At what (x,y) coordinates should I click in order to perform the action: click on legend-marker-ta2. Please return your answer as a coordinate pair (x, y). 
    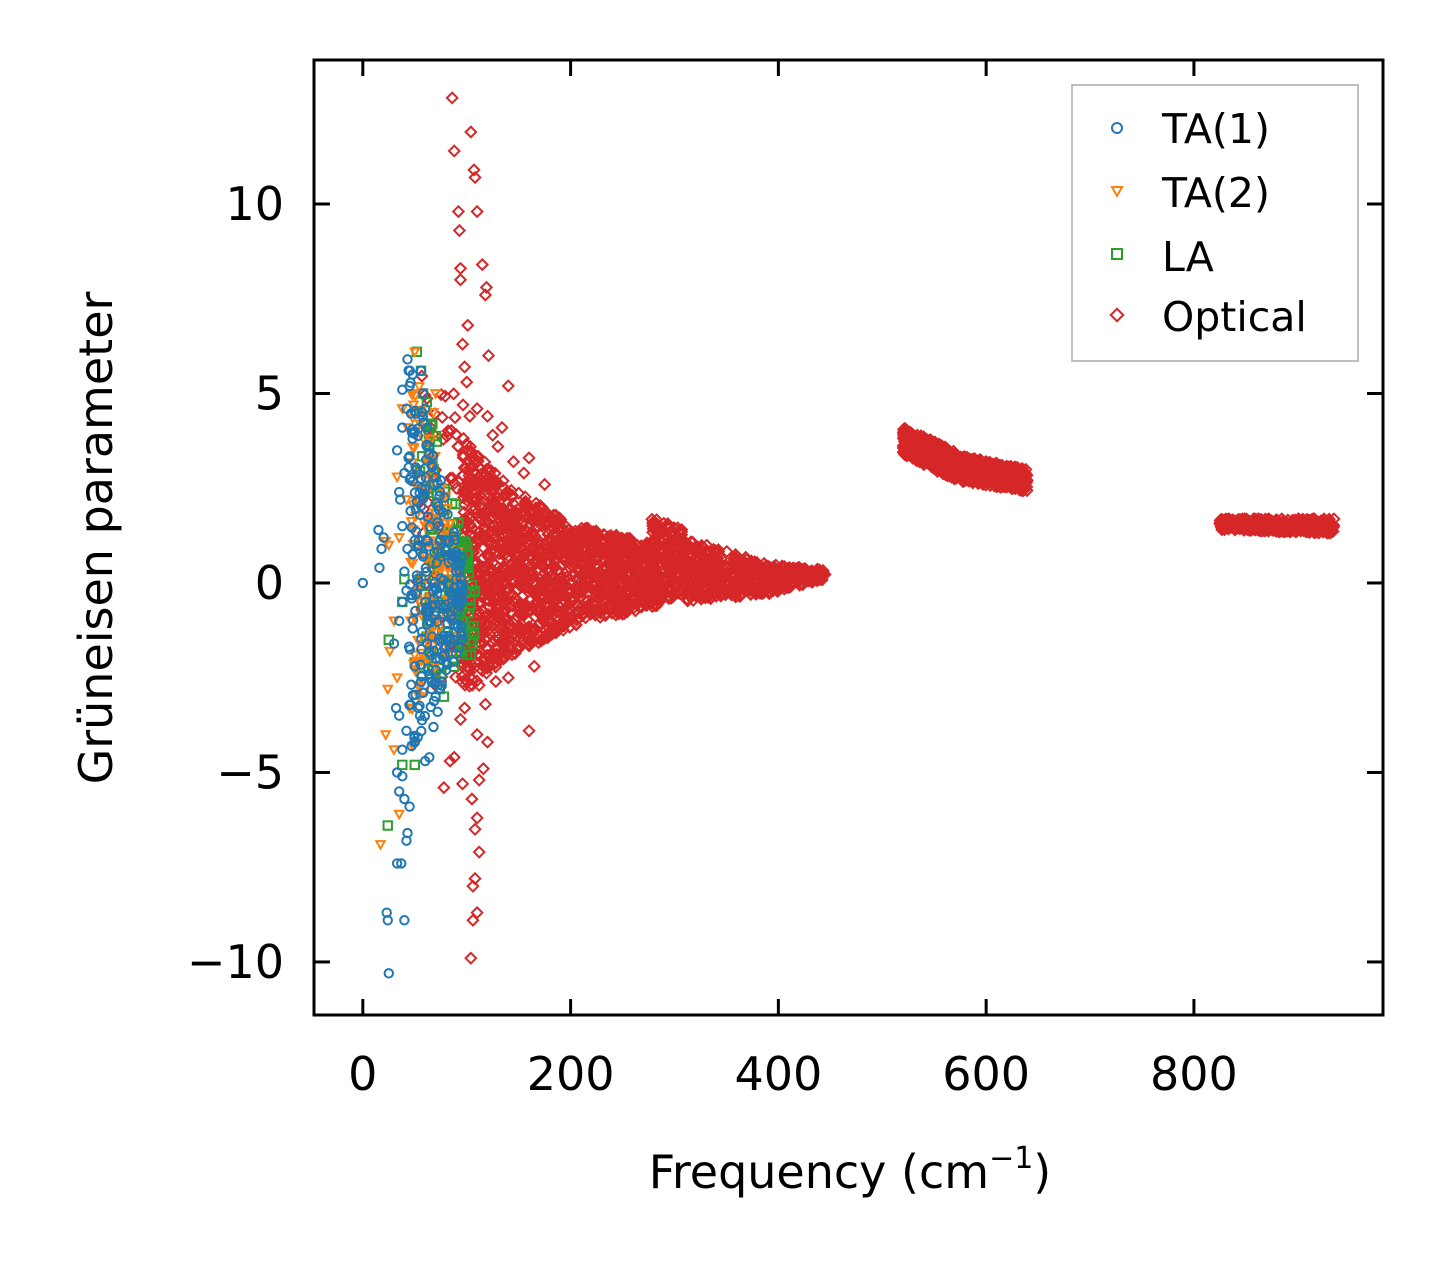
    Looking at the image, I should click on (1117, 192).